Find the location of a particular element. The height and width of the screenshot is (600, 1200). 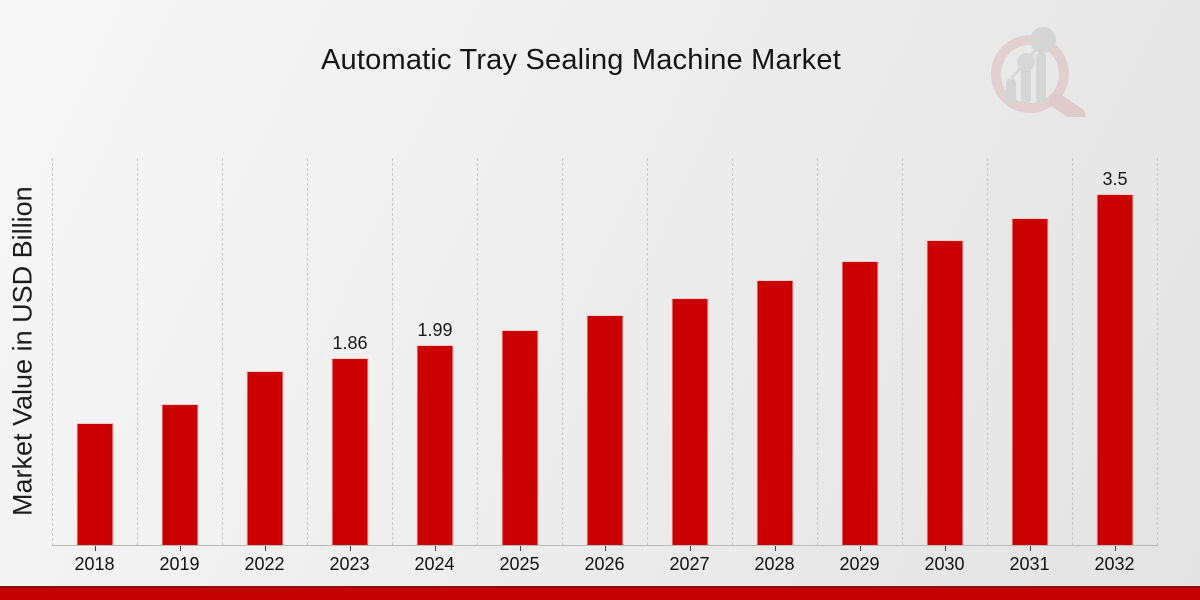

bar-2022 is located at coordinates (265, 458).